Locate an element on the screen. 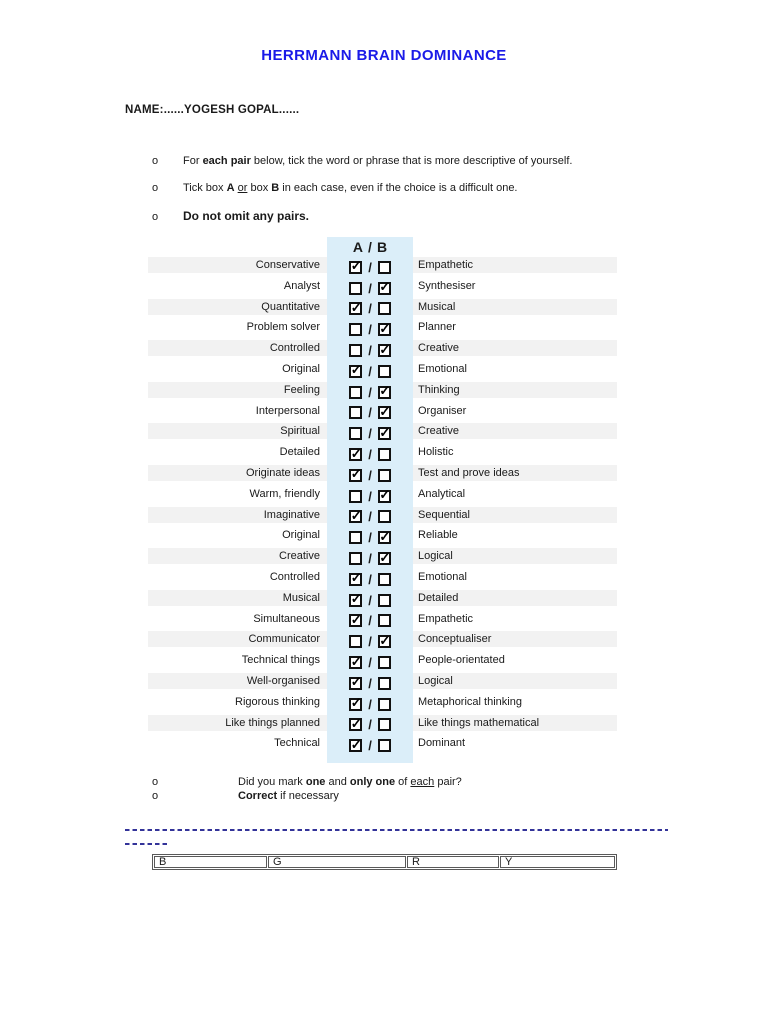 This screenshot has height=1024, width=768. pair-row: Problem solver / ✓ Planner is located at coordinates (382, 328).